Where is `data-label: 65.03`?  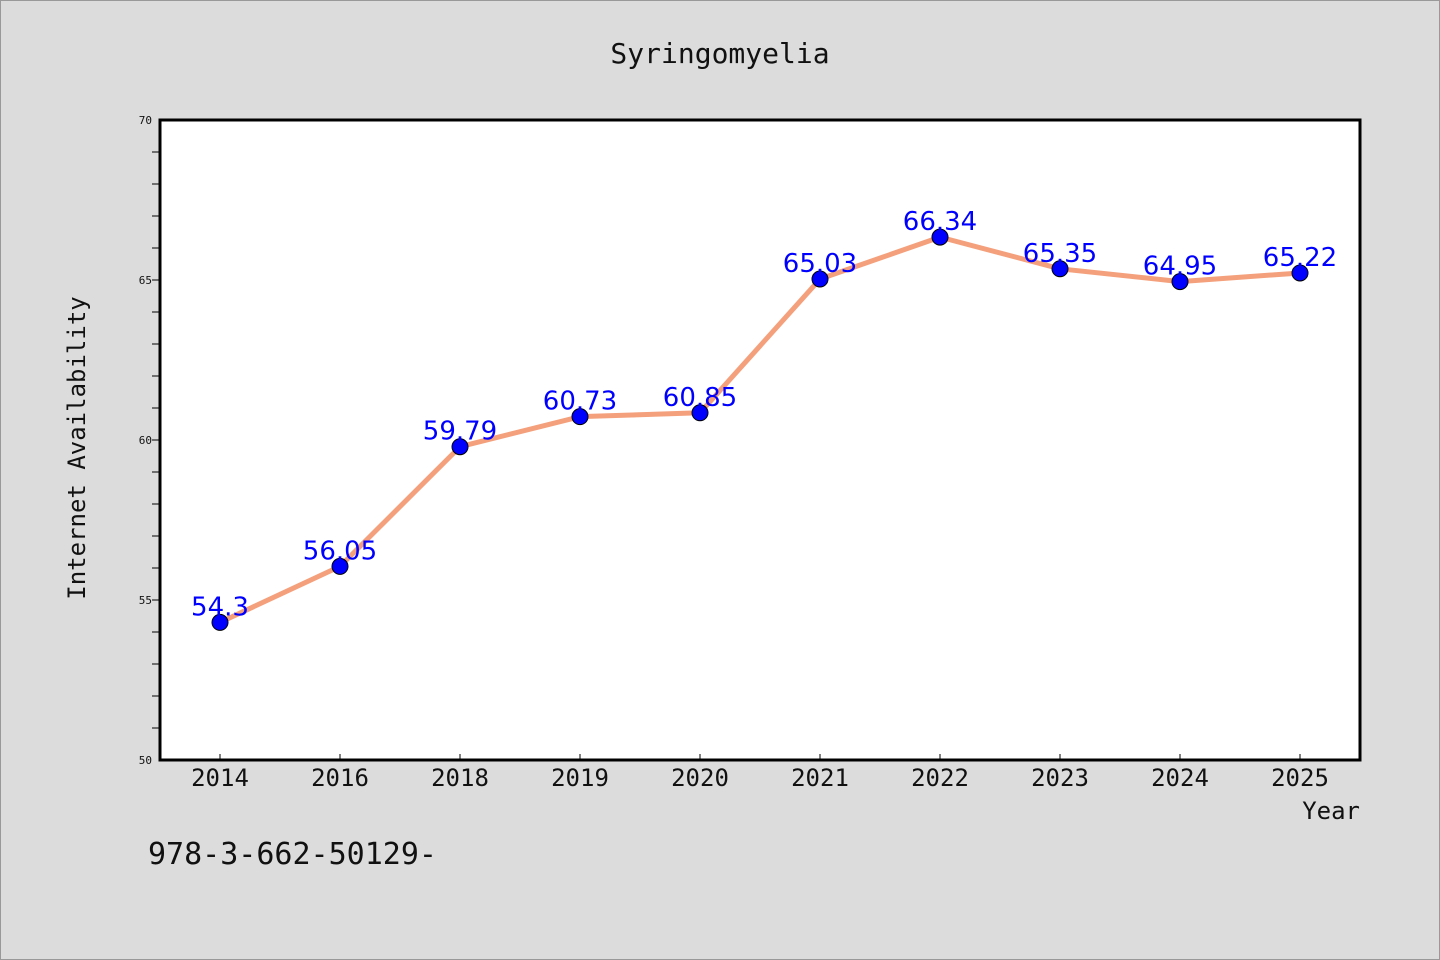 data-label: 65.03 is located at coordinates (820, 264).